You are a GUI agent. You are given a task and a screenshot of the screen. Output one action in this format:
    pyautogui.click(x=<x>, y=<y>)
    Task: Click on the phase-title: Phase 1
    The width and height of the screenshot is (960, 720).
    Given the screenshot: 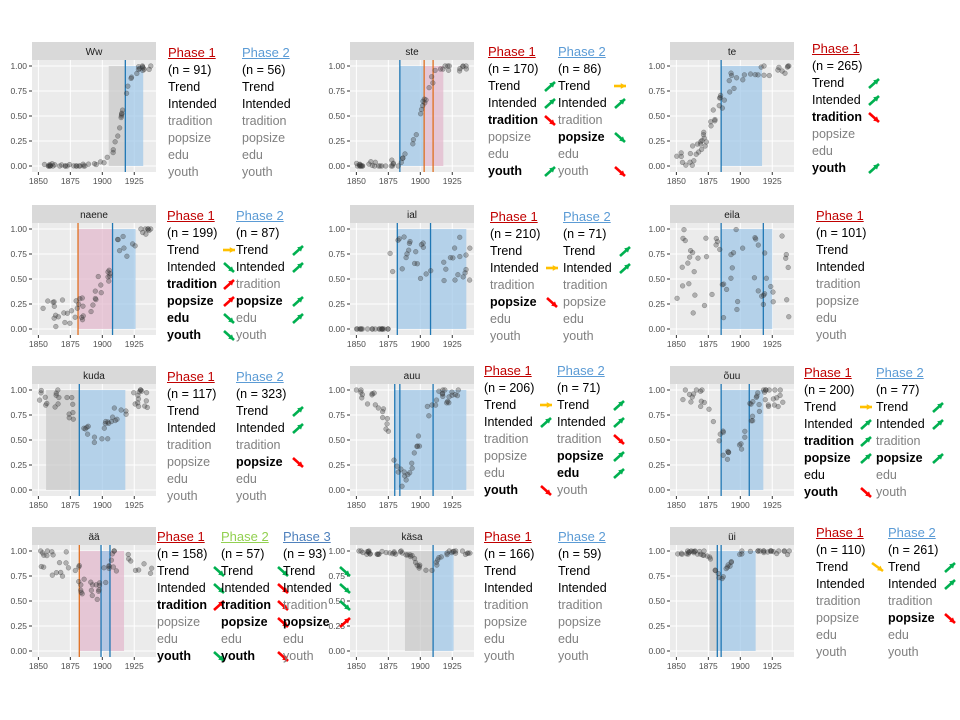 What is the action you would take?
    pyautogui.click(x=828, y=372)
    